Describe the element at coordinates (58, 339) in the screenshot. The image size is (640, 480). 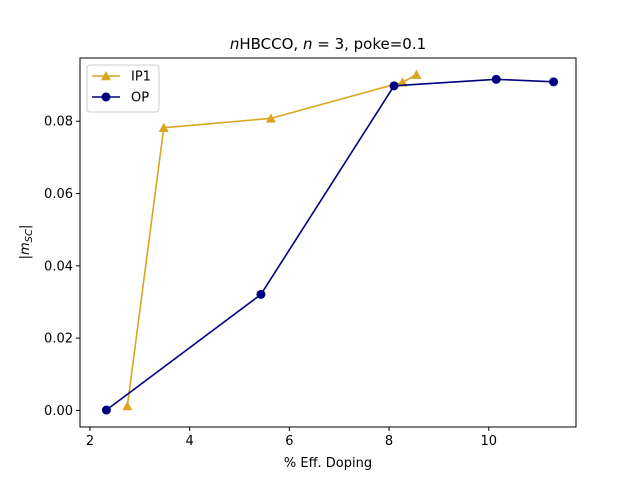
I see `y-tick-label: 0.02` at that location.